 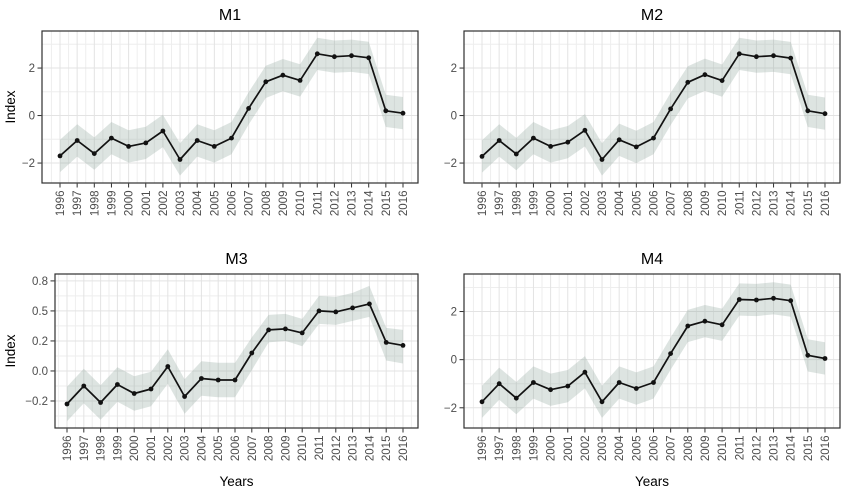 What do you see at coordinates (40, 342) in the screenshot?
I see `y-tick-label: 0.2` at bounding box center [40, 342].